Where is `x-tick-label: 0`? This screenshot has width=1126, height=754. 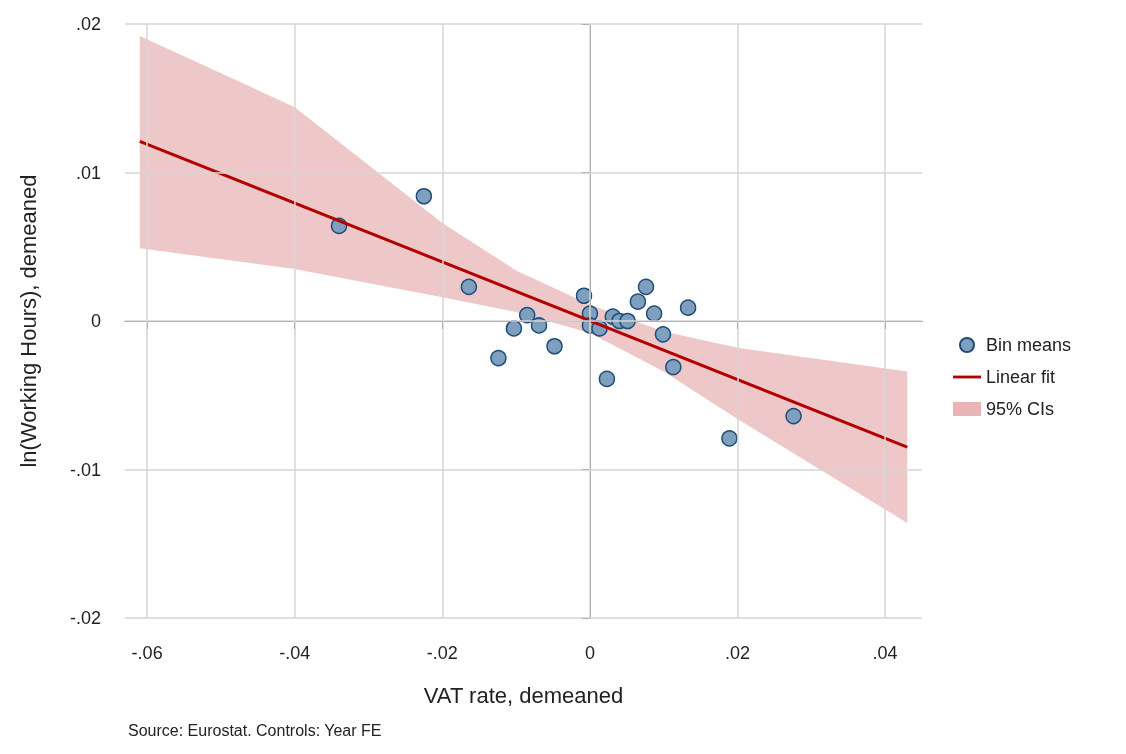 x-tick-label: 0 is located at coordinates (589, 653).